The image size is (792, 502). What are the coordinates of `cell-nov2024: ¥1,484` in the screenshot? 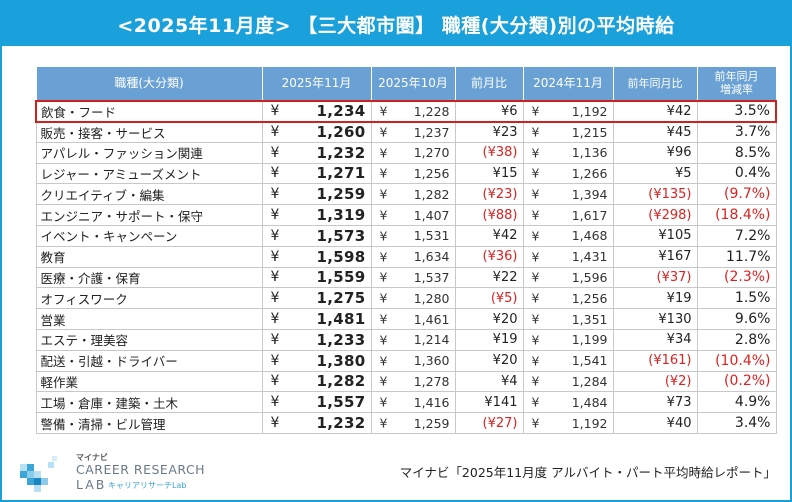 It's located at (568, 402).